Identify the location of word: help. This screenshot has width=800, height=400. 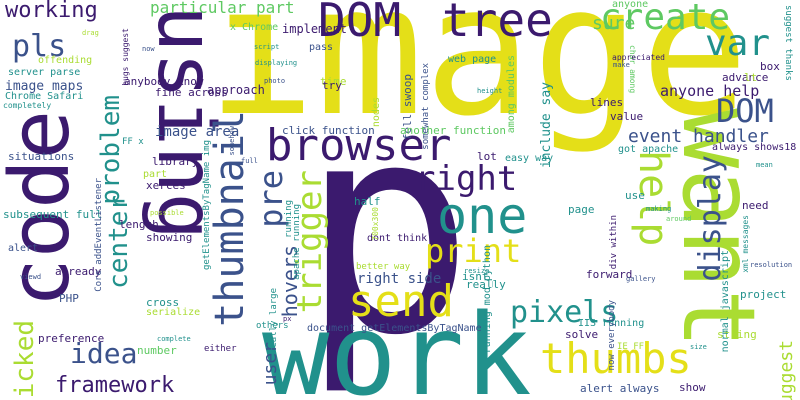
(653, 198).